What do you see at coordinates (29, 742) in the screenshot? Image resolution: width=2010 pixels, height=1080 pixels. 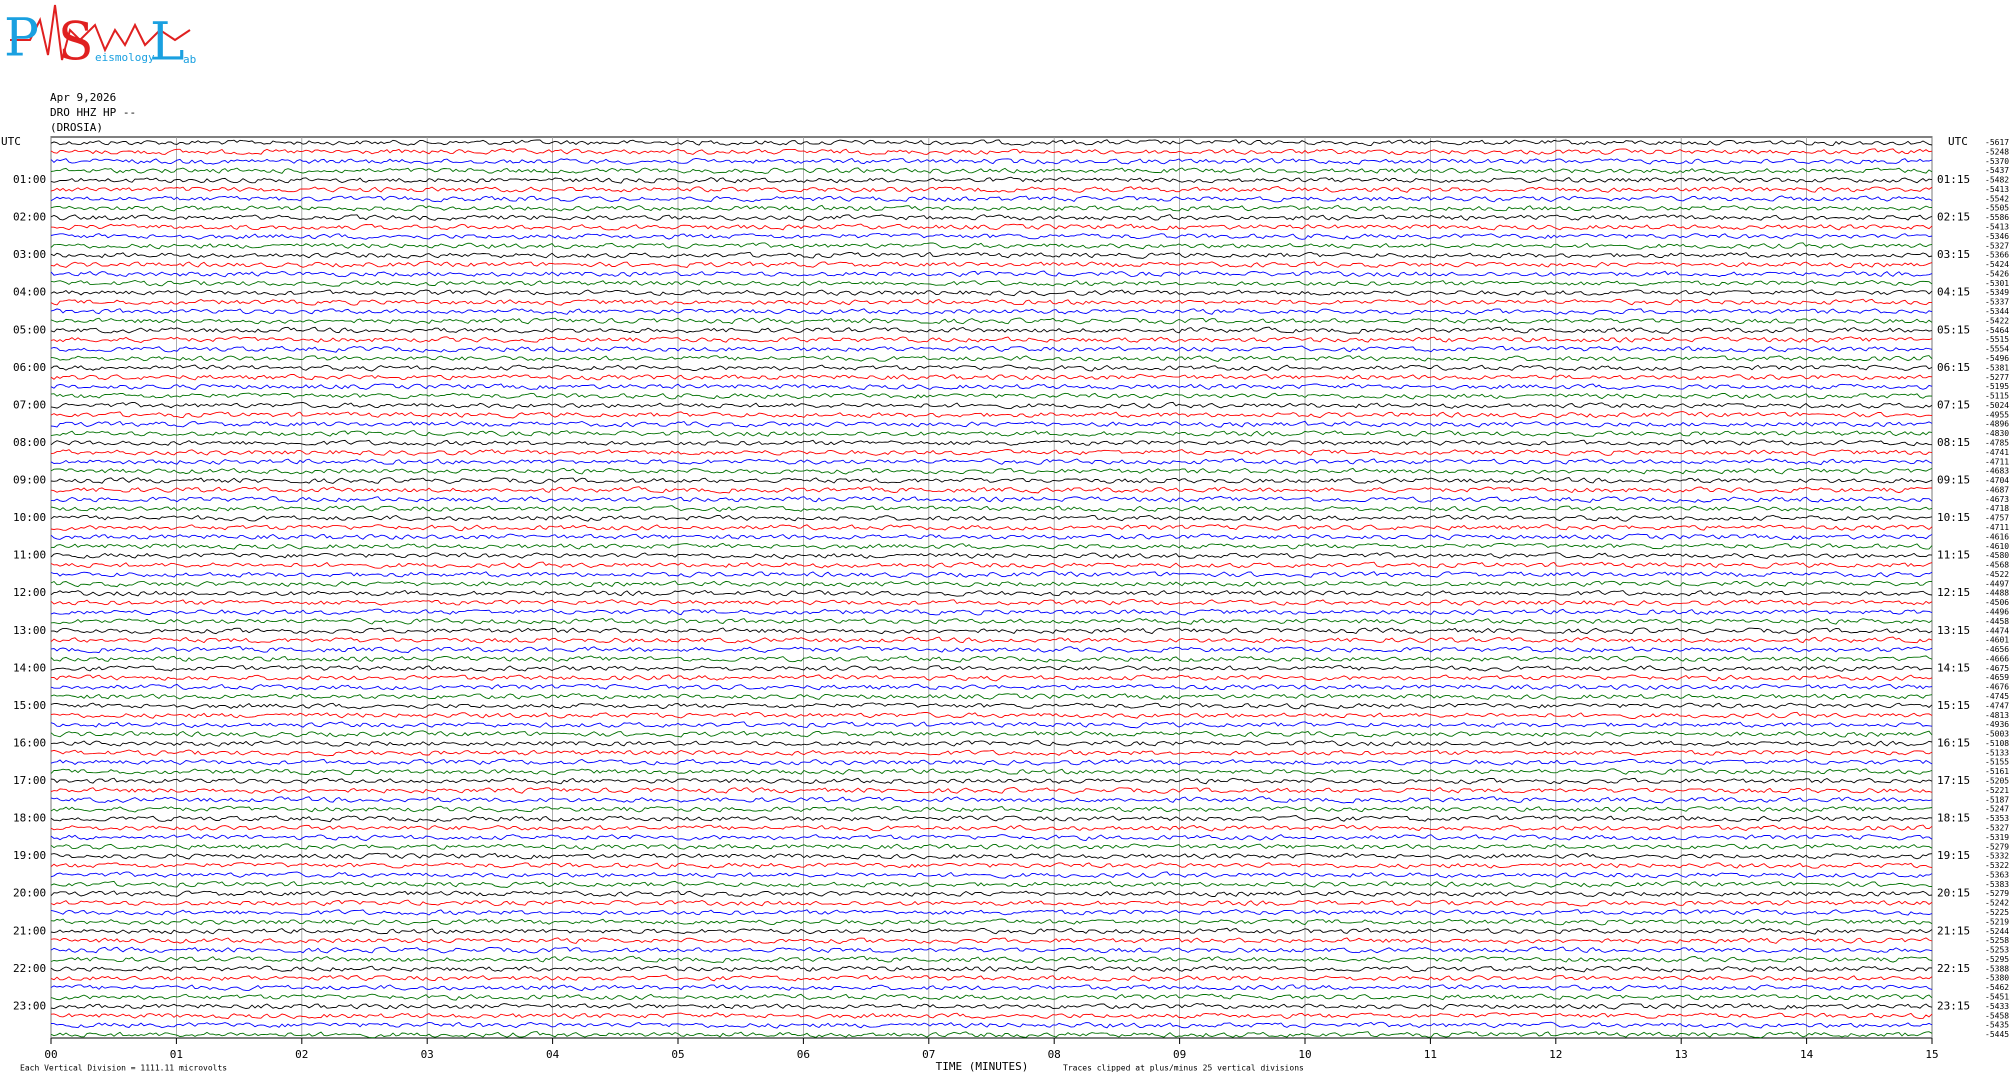 I see `hour-label: 16:00` at bounding box center [29, 742].